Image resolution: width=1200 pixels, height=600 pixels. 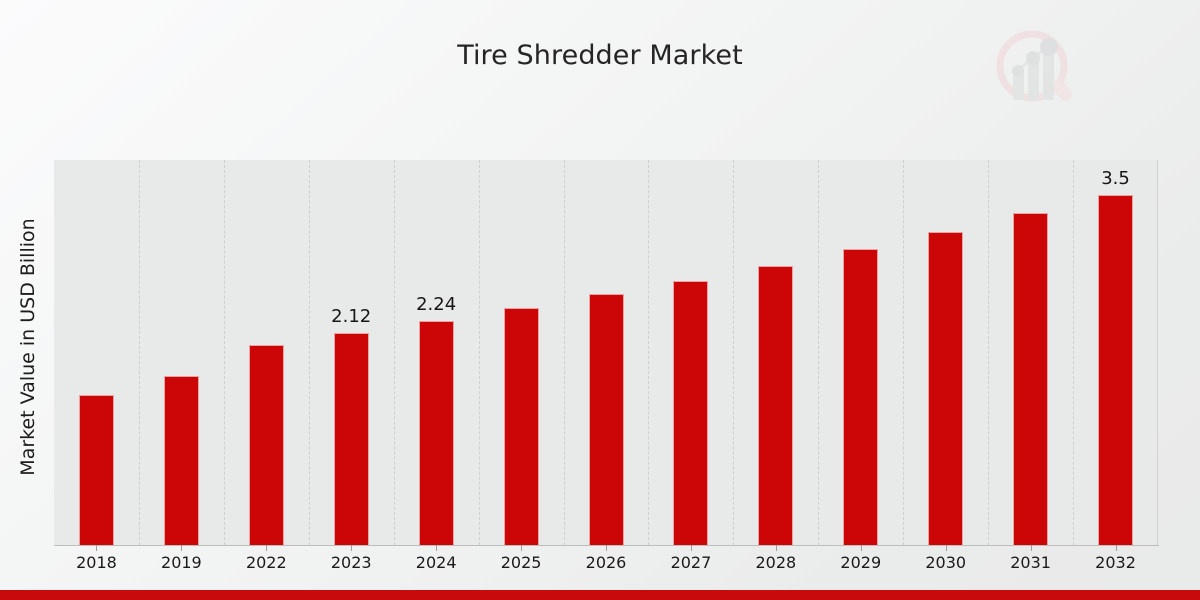 I want to click on bar-2027, so click(x=691, y=413).